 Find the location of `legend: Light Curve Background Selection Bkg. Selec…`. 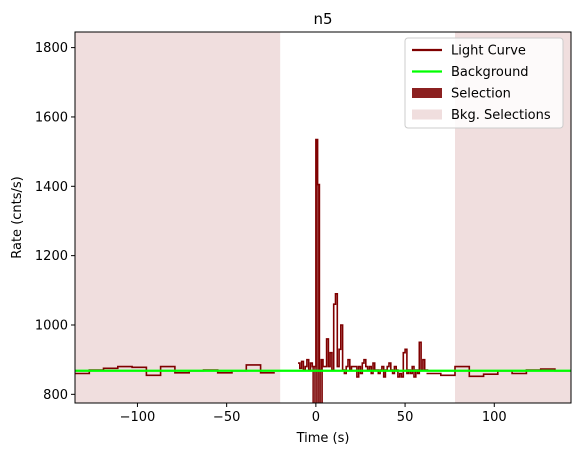

legend: Light Curve Background Selection Bkg. Selec… is located at coordinates (484, 83).